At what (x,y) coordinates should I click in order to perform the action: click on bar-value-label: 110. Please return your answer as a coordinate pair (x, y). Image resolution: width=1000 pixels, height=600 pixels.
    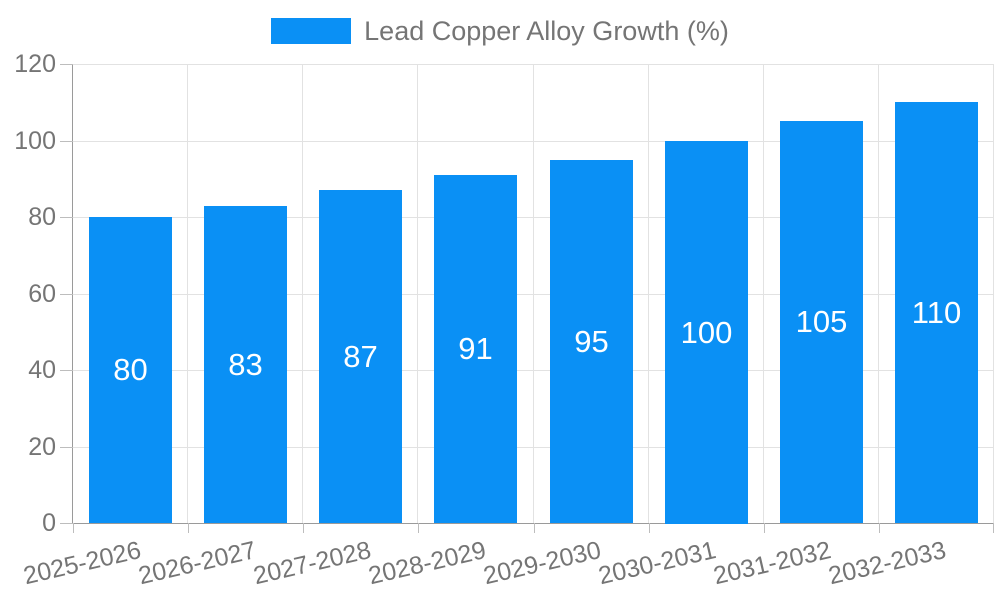
    Looking at the image, I should click on (936, 312).